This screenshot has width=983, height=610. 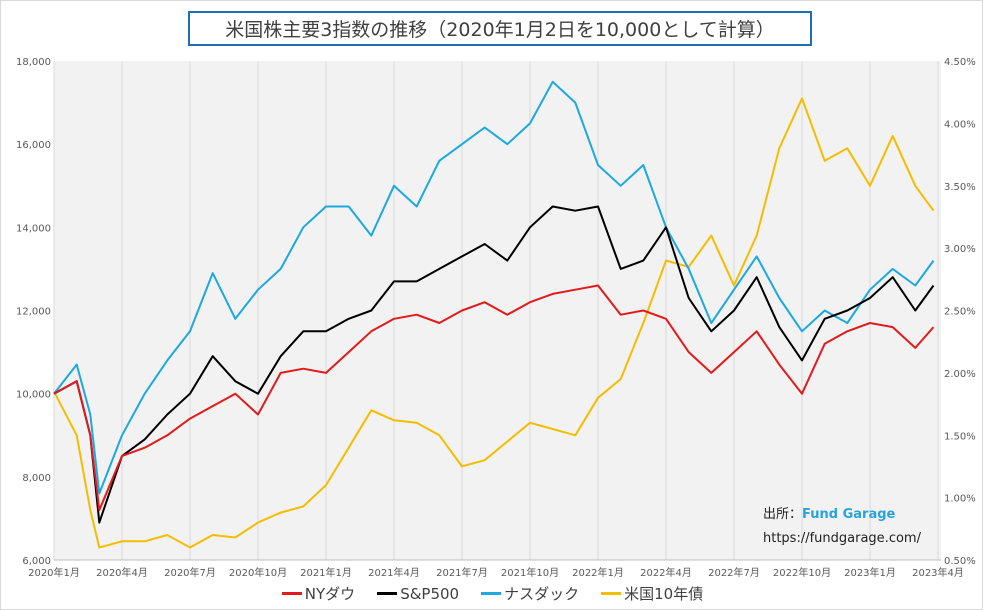 What do you see at coordinates (54, 572) in the screenshot?
I see `x-tick-label: 2020年1月` at bounding box center [54, 572].